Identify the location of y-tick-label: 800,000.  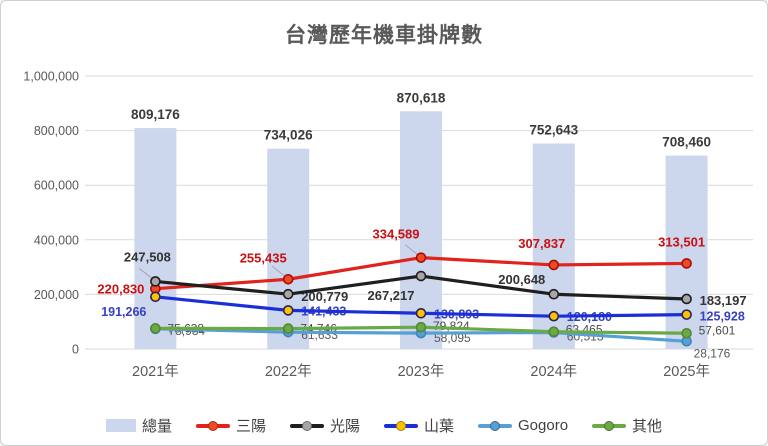
(56, 131).